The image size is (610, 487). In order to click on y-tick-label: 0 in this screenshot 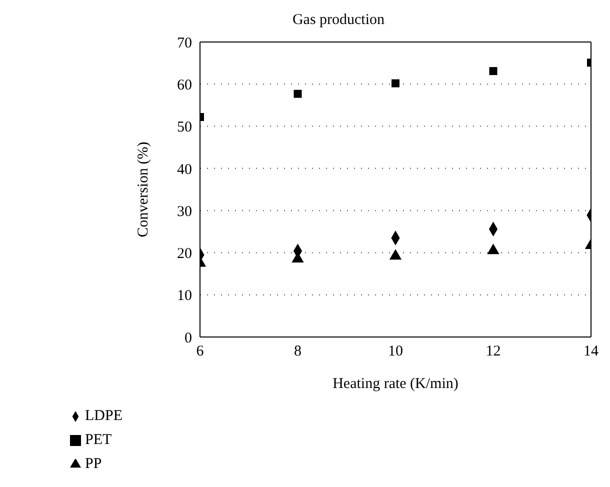, I will do `click(188, 338)`.